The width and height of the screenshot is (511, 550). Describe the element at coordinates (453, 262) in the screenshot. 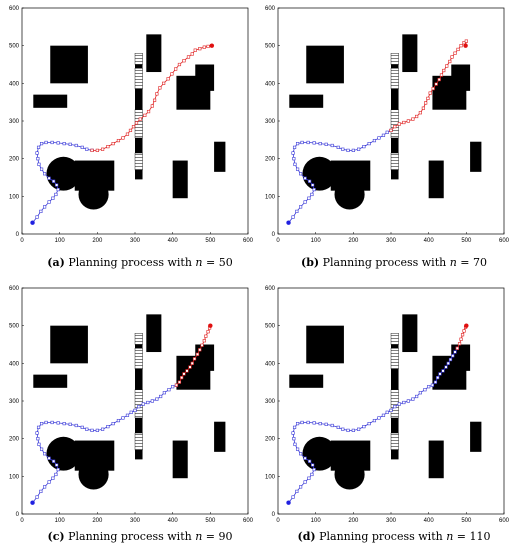

I see `caption-b-n-symbol: n` at that location.